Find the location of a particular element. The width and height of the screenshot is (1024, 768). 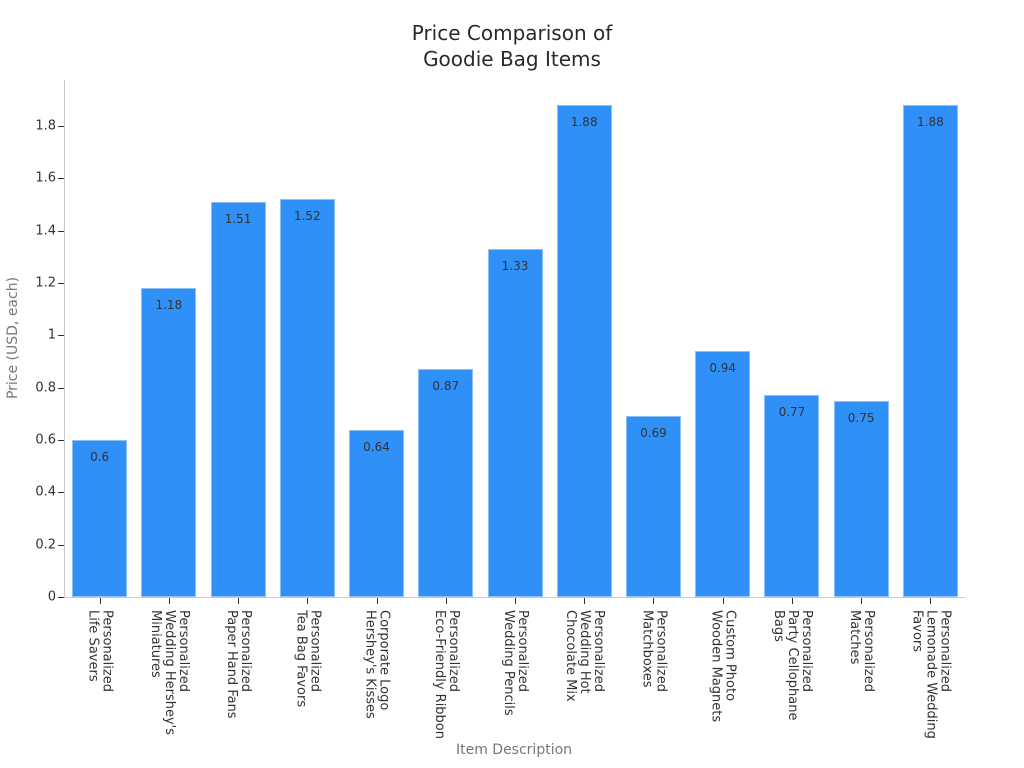

y-tick-label: 1.4 is located at coordinates (45, 231).